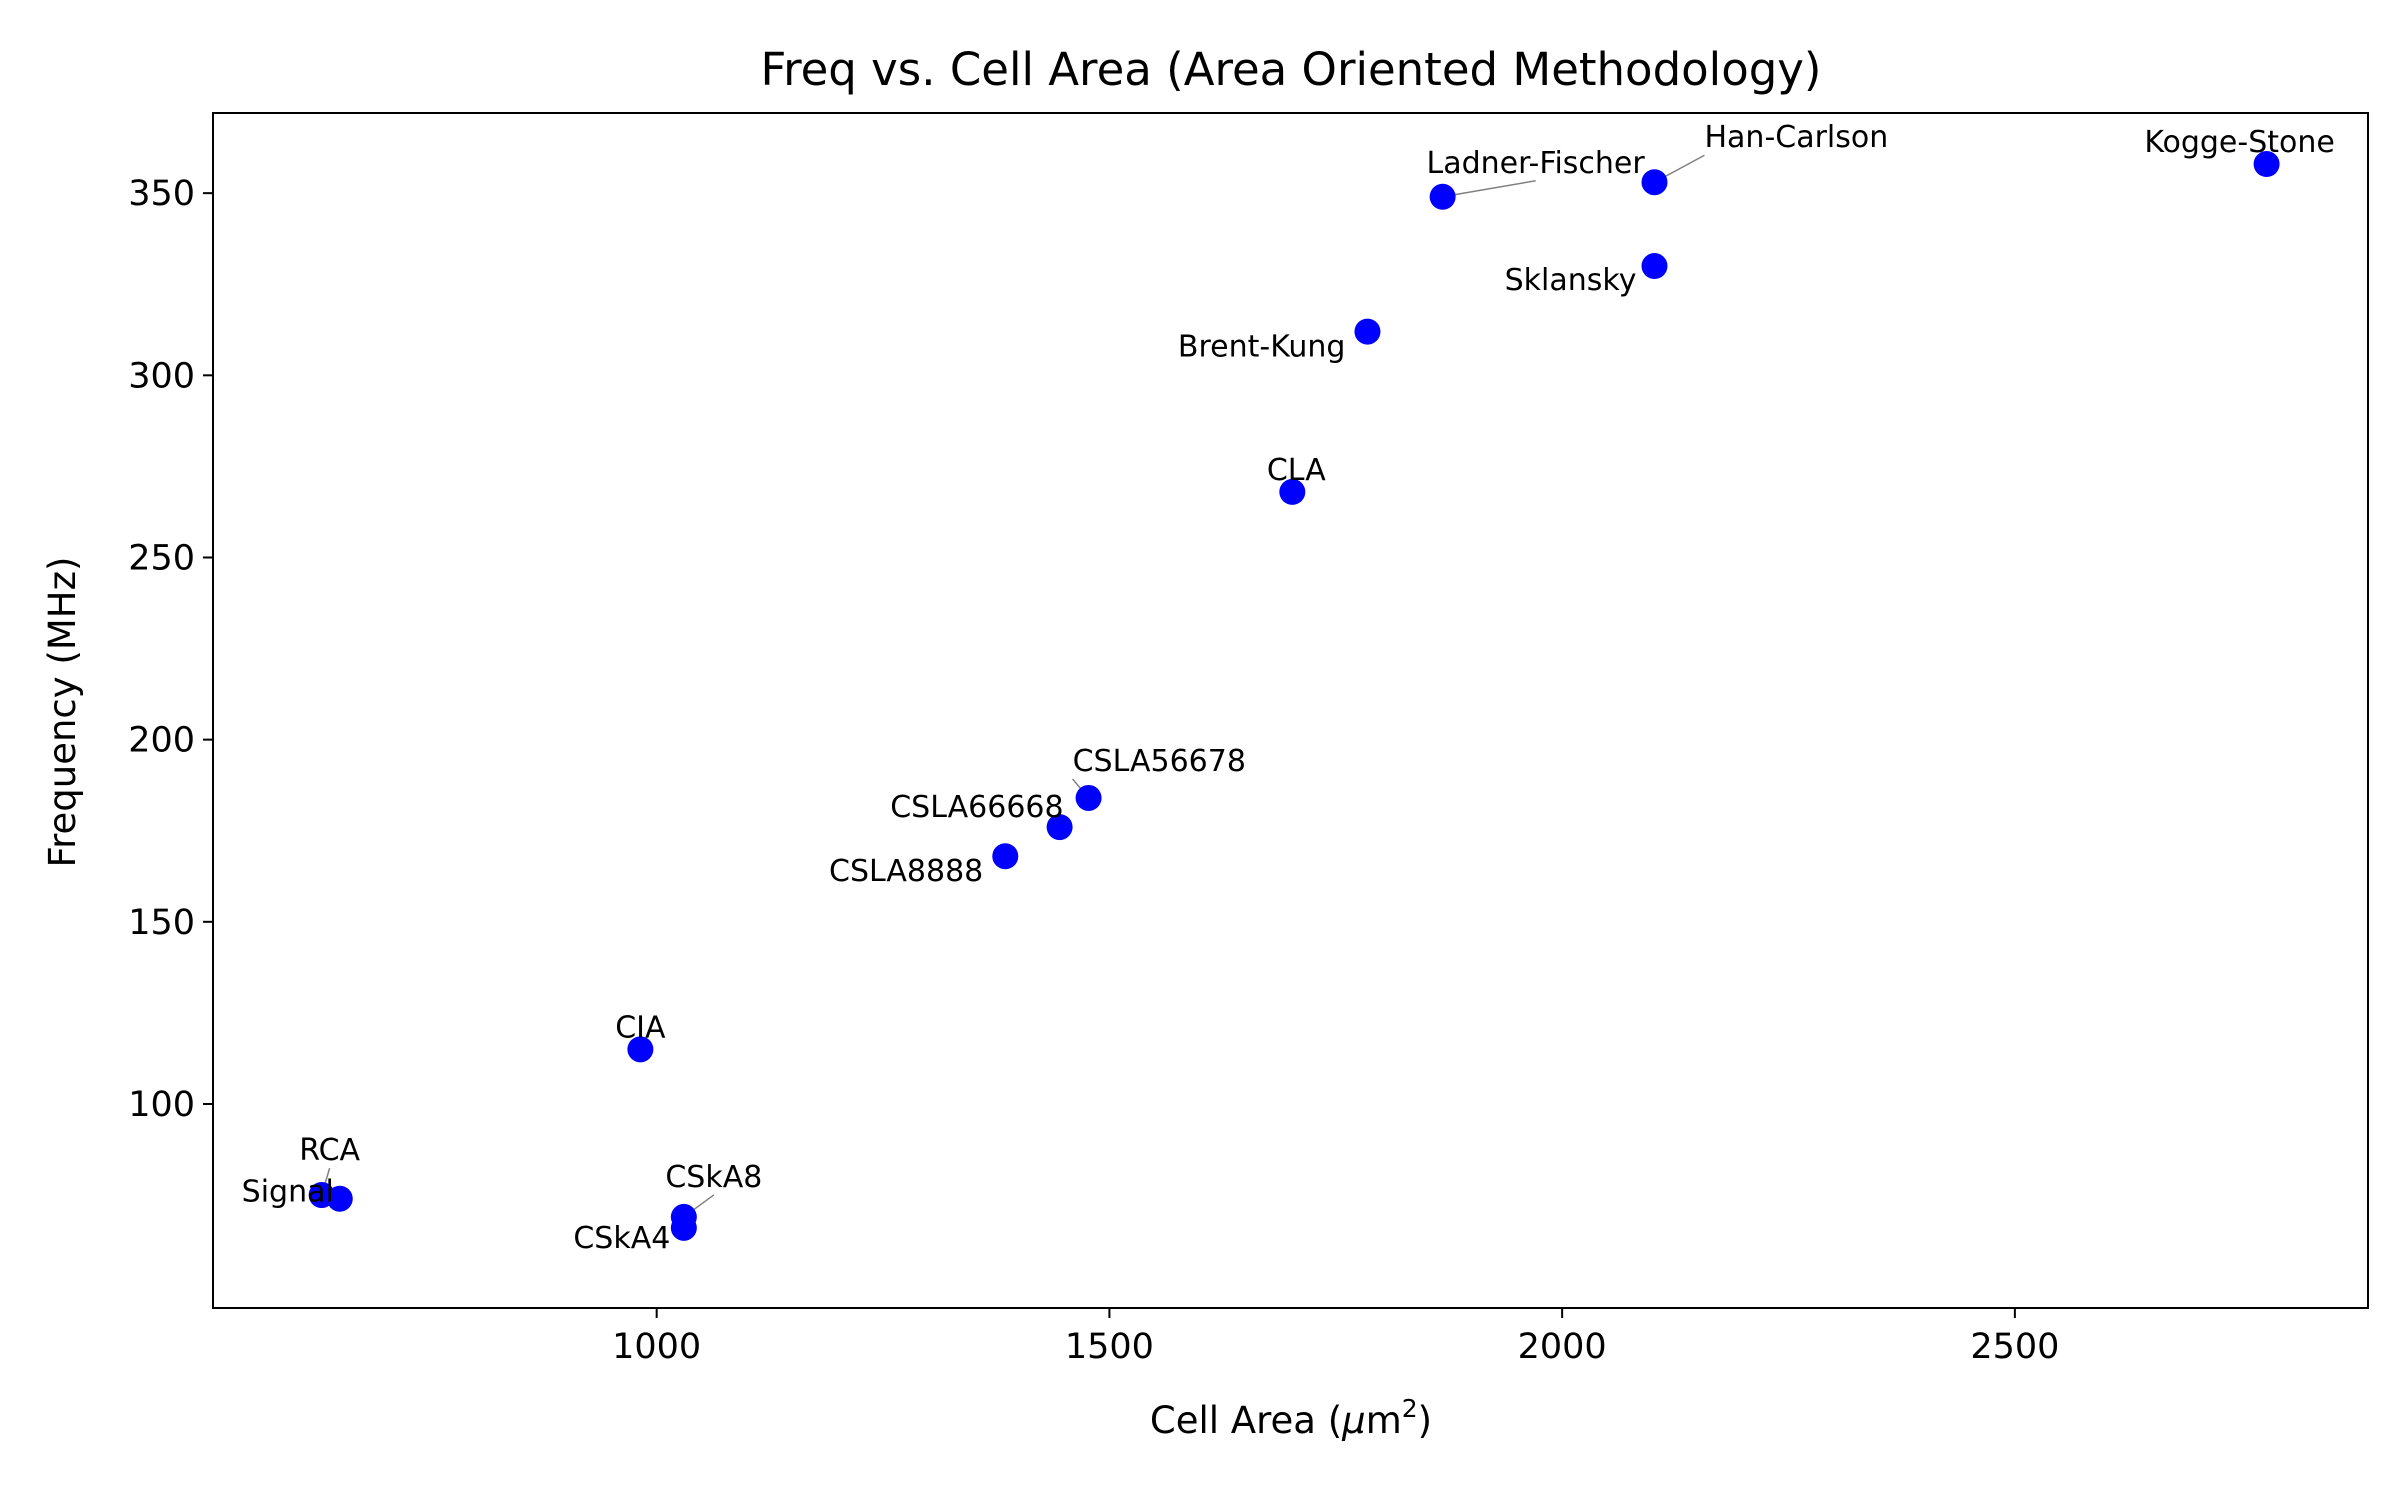 The width and height of the screenshot is (2400, 1504). I want to click on y-axis-label: Frequency (MHz), so click(62, 712).